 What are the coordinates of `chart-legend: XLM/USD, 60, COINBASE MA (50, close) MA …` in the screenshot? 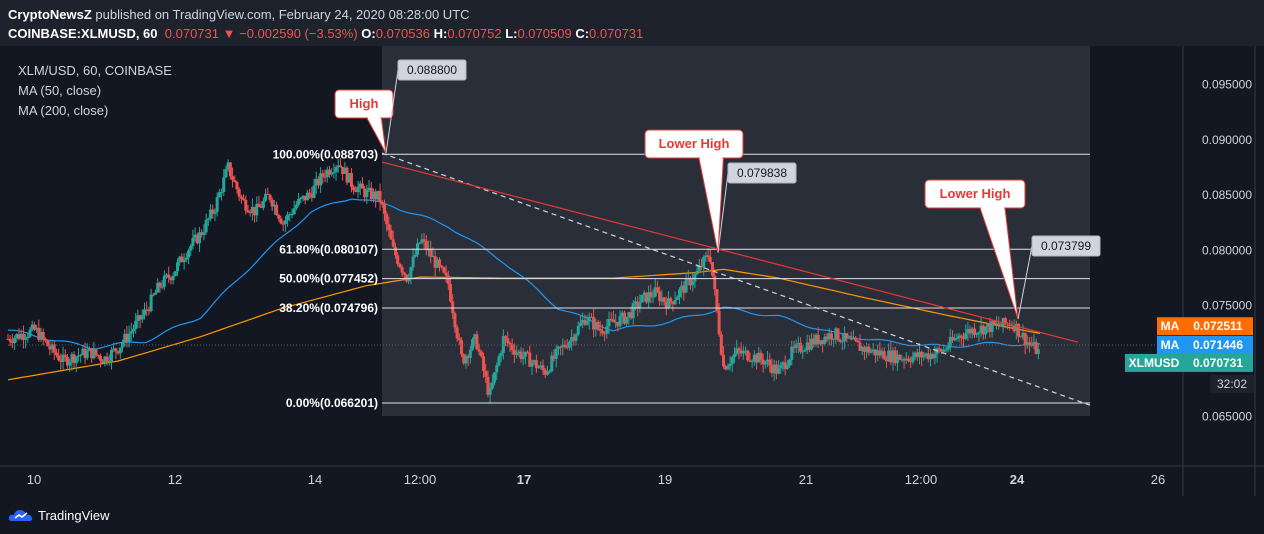 It's located at (95, 91).